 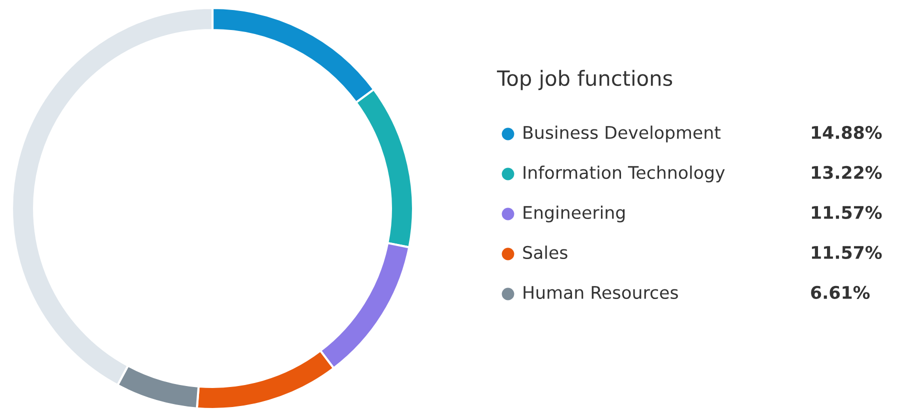 I want to click on data-label: 14.88%, so click(x=847, y=133).